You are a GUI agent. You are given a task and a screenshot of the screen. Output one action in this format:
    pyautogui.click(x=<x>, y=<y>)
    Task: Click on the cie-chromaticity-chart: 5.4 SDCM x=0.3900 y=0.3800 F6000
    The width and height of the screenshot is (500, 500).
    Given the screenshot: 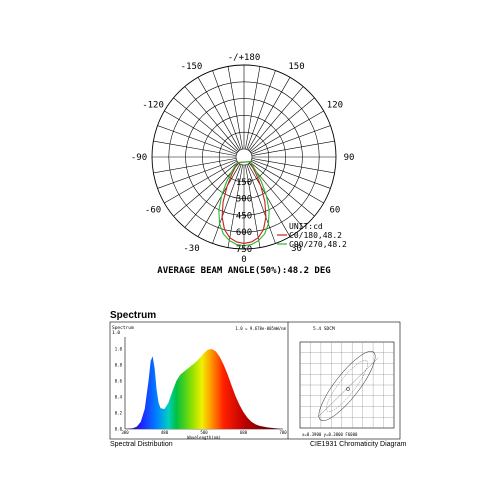 What is the action you would take?
    pyautogui.click(x=347, y=381)
    